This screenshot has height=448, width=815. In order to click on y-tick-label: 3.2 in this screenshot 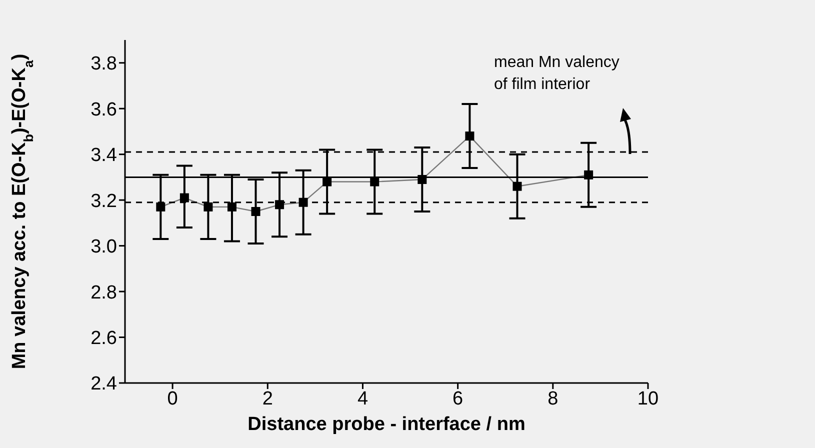, I will do `click(103, 201)`.